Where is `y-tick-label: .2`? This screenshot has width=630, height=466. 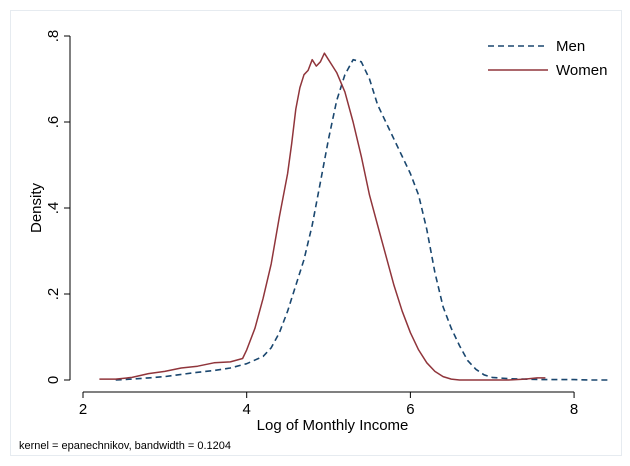
y-tick-label: .2 is located at coordinates (53, 294).